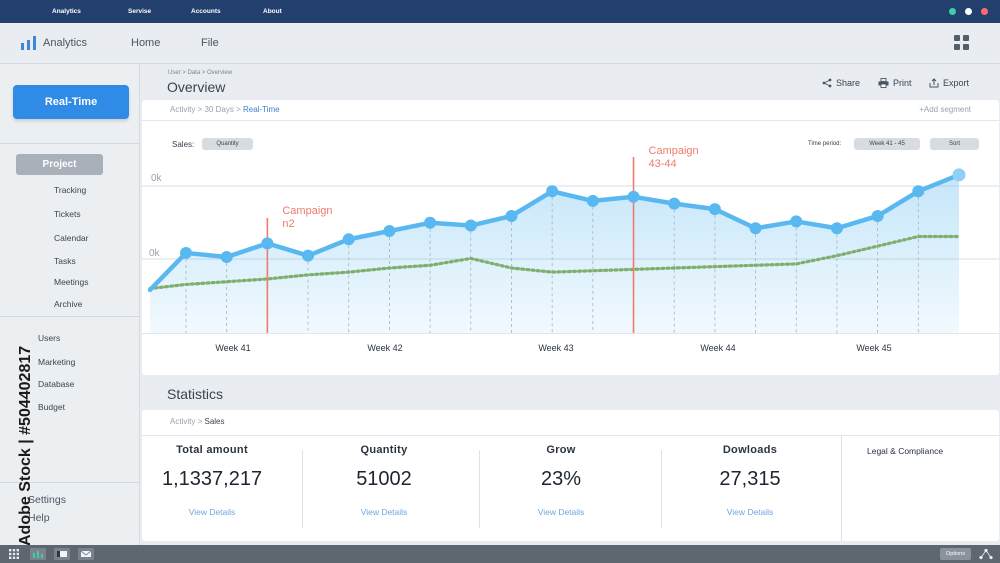 This screenshot has height=563, width=1000. I want to click on print-label: Print, so click(902, 83).